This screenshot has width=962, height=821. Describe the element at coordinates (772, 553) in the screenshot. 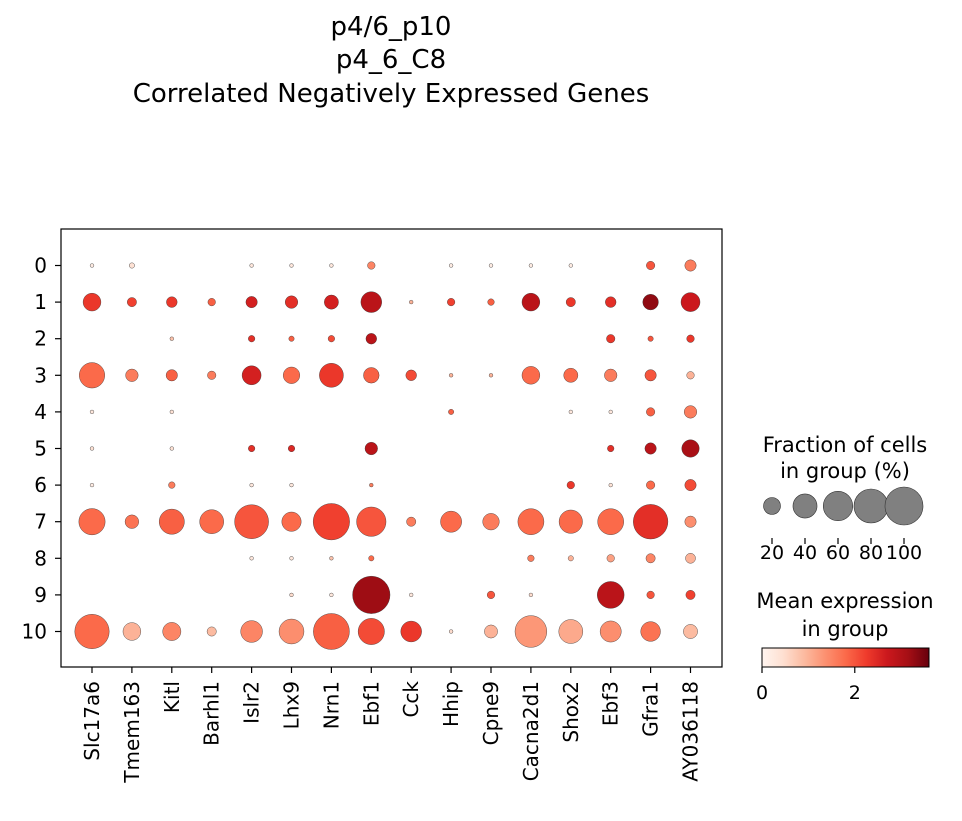

I see `size-legend-tick-label: 20` at that location.